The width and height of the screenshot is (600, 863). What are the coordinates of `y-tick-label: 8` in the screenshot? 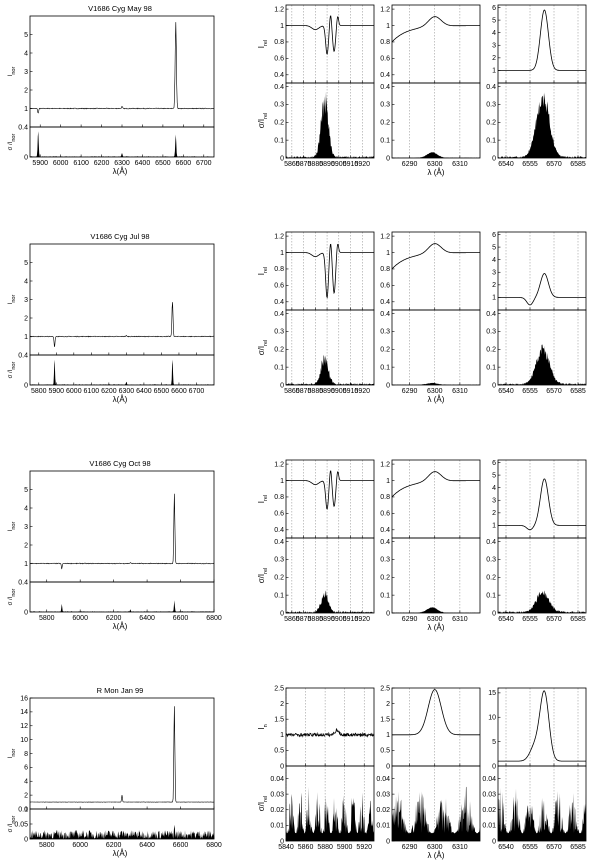 It's located at (26, 754).